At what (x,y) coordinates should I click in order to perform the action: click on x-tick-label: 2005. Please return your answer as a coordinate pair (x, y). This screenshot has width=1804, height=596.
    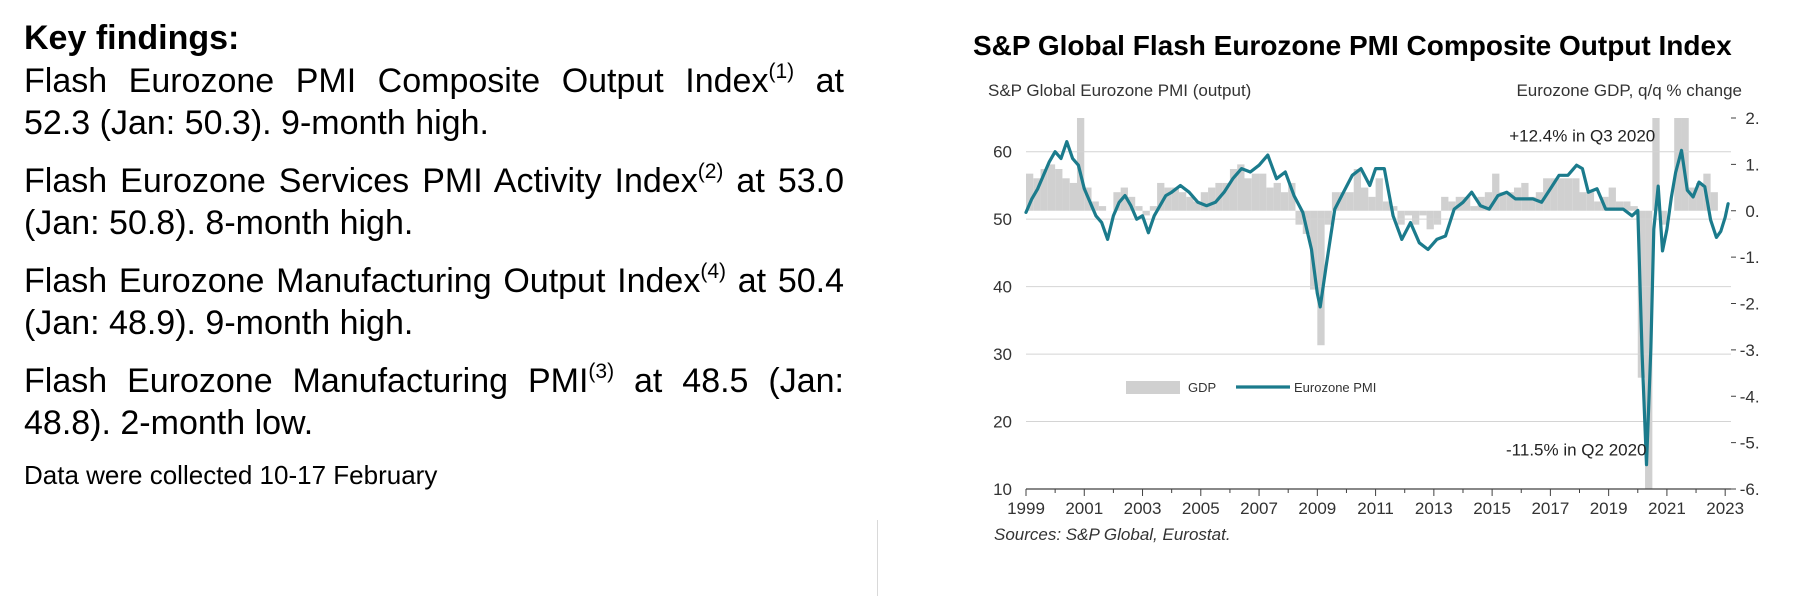
    Looking at the image, I should click on (1201, 508).